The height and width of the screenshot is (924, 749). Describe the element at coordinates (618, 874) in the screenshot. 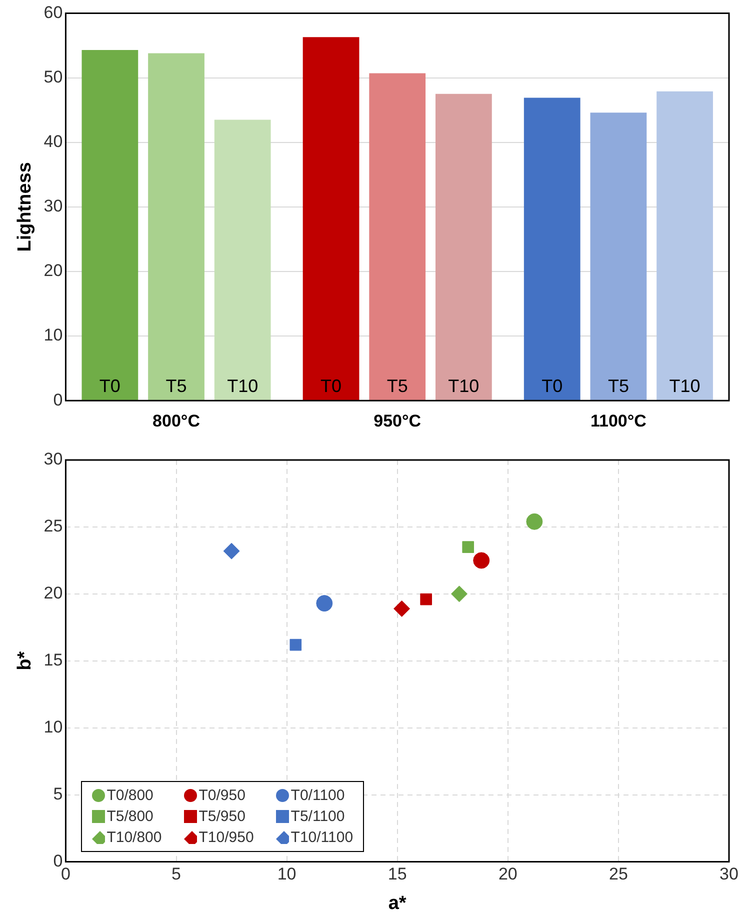

I see `x-tick-label: 25` at that location.